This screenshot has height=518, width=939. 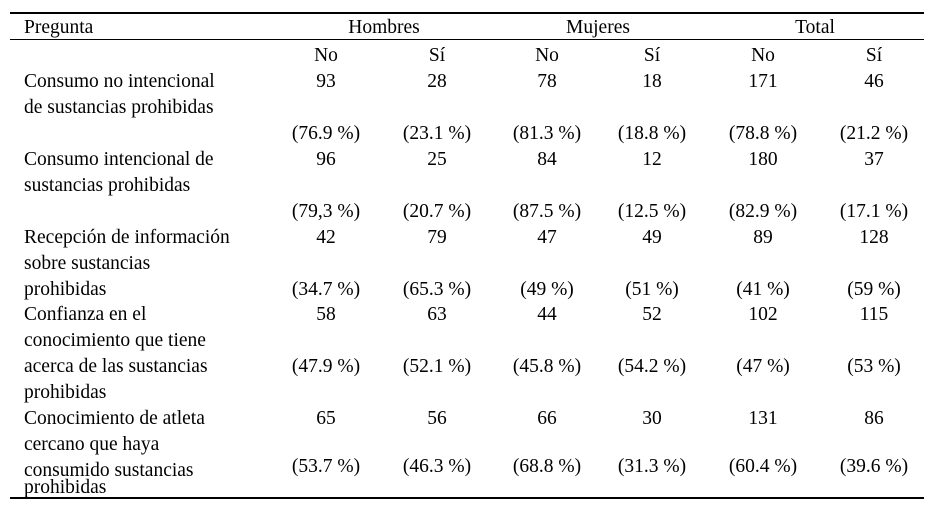 I want to click on row-4-count-mujeres-si: 52, so click(x=652, y=314).